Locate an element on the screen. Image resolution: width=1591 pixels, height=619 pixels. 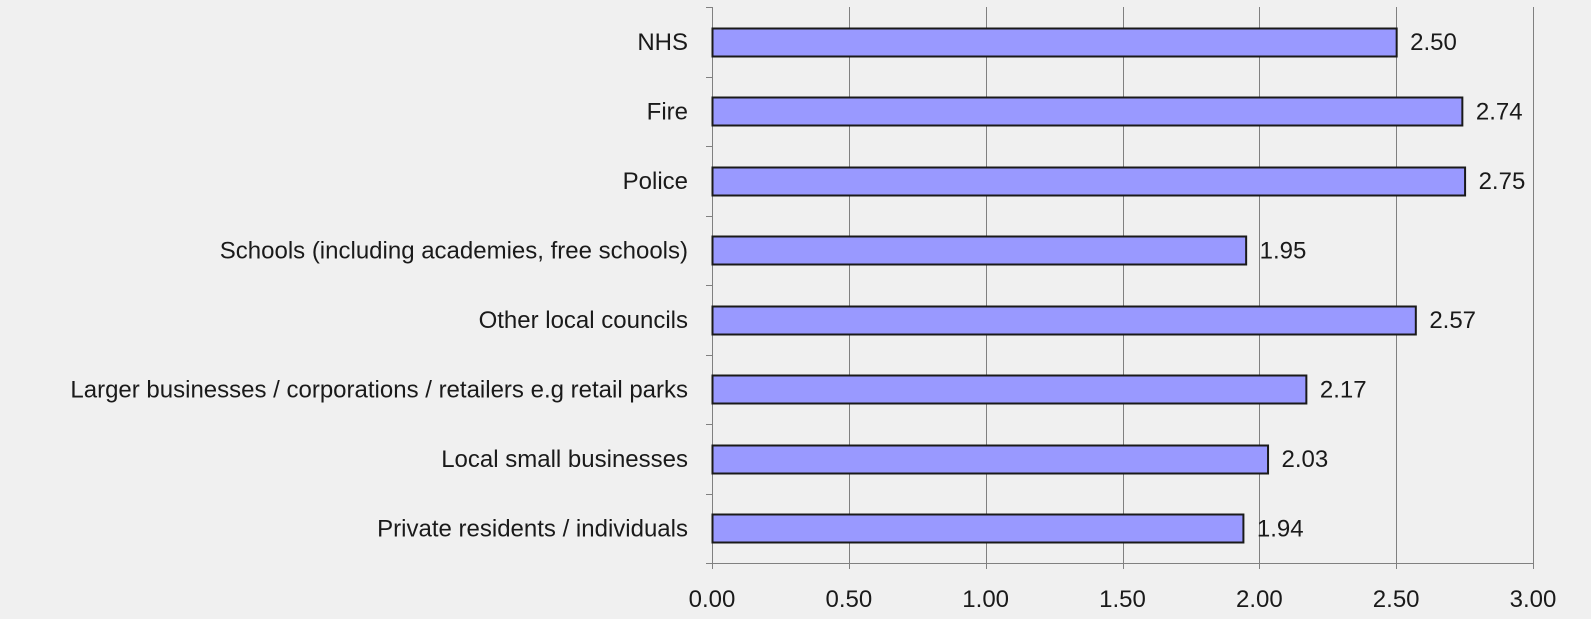
value-label: 1.94 is located at coordinates (1280, 528).